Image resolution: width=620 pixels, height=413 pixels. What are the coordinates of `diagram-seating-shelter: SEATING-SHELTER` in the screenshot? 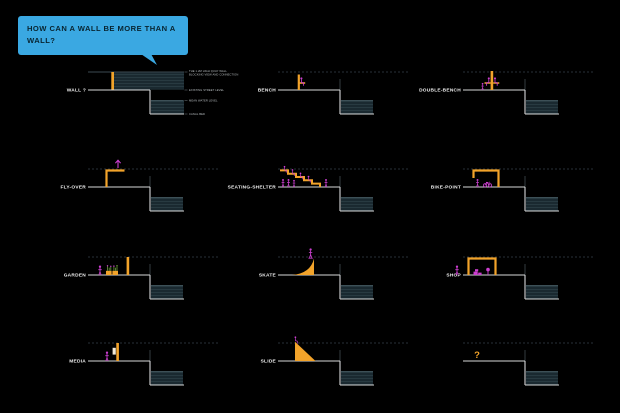 It's located at (318, 188).